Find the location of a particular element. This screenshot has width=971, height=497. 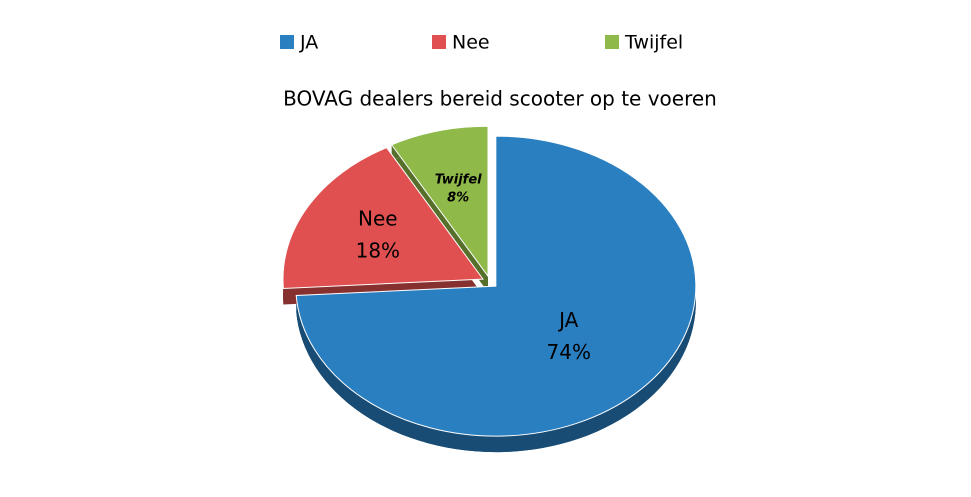

legend-label: JA is located at coordinates (308, 43).